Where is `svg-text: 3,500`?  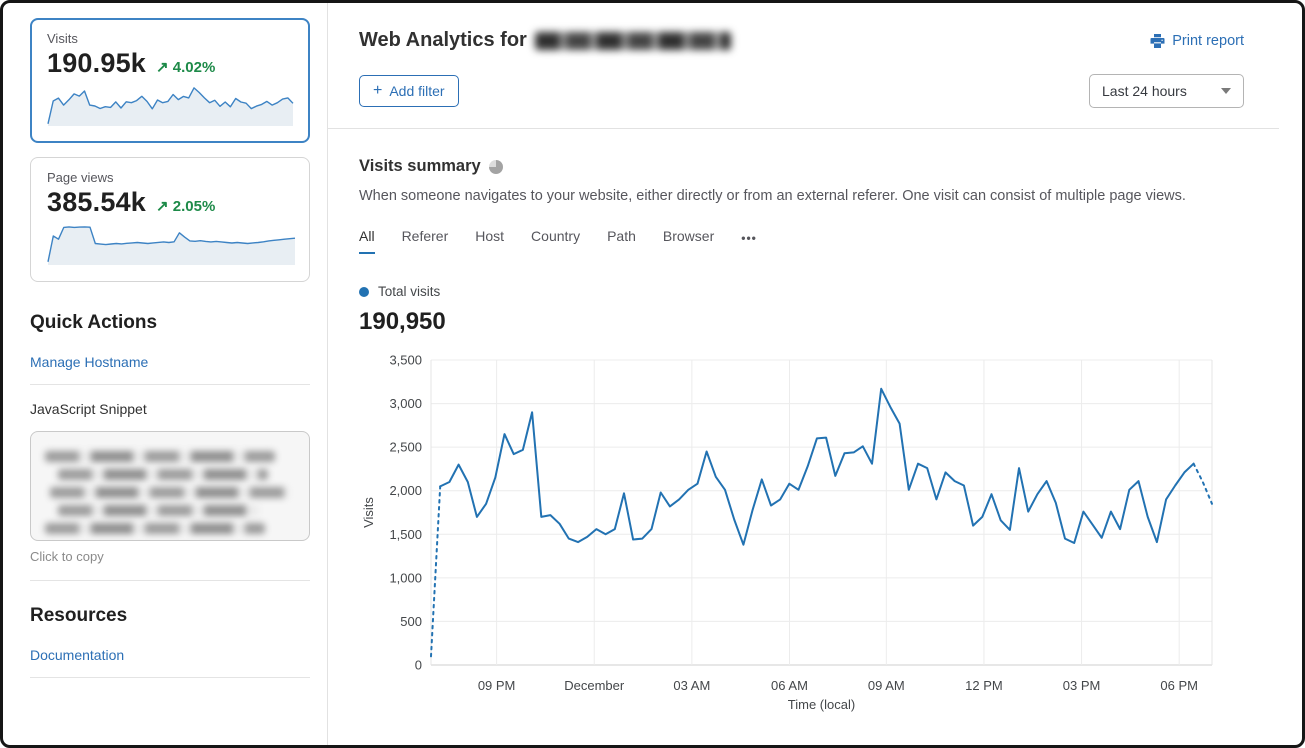
svg-text: 3,500 is located at coordinates (405, 360).